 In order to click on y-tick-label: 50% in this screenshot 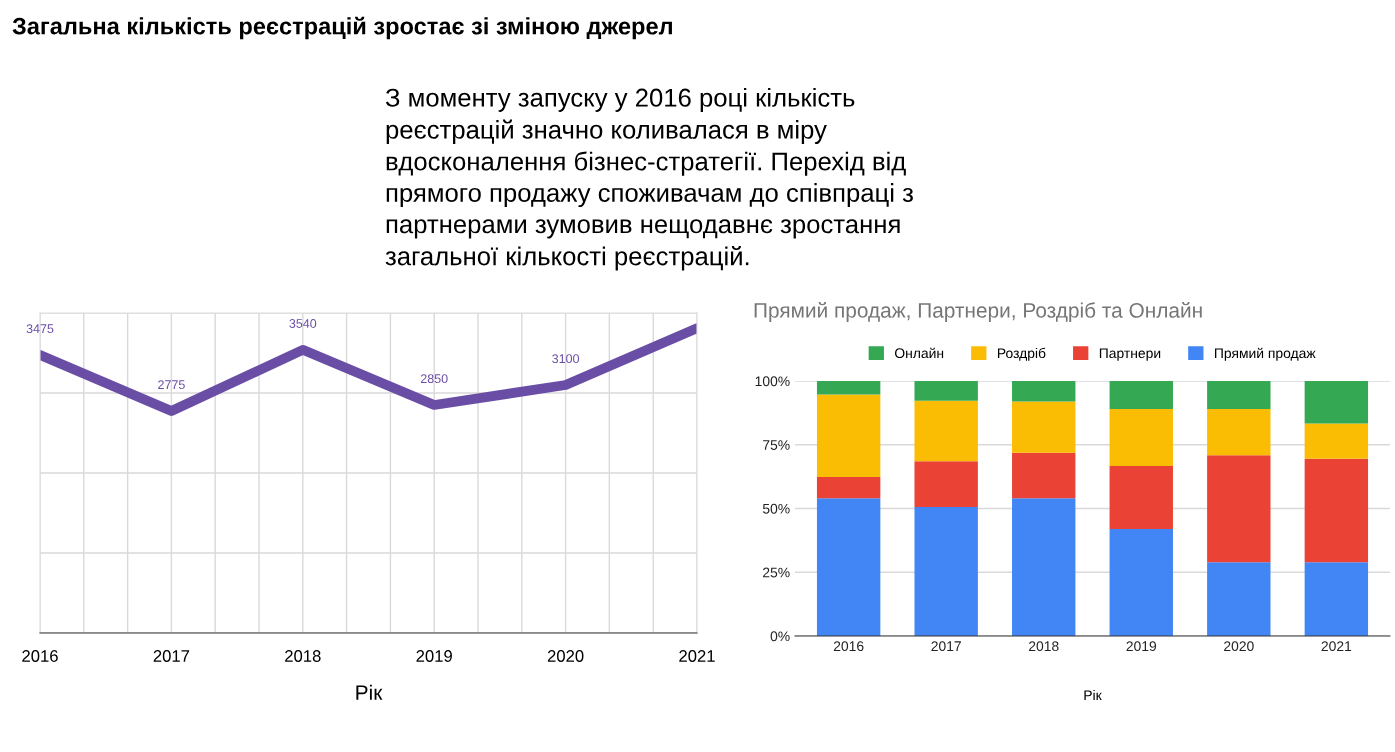, I will do `click(776, 508)`.